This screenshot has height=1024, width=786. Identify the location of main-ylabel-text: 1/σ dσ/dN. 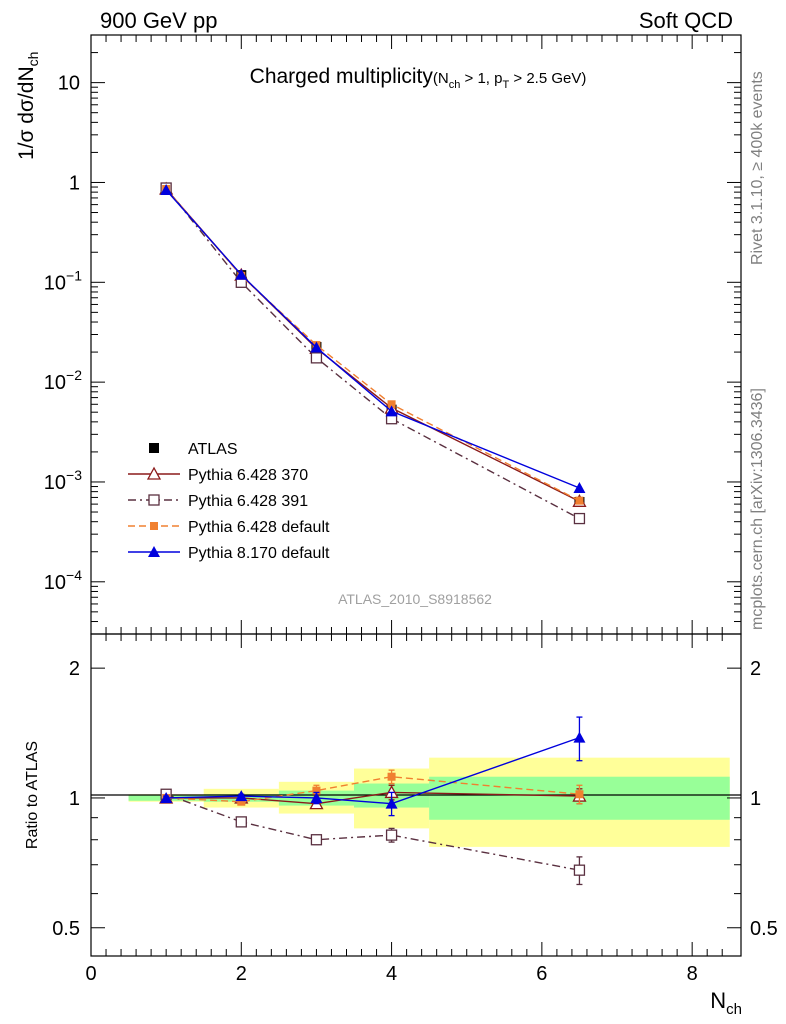
(26, 113).